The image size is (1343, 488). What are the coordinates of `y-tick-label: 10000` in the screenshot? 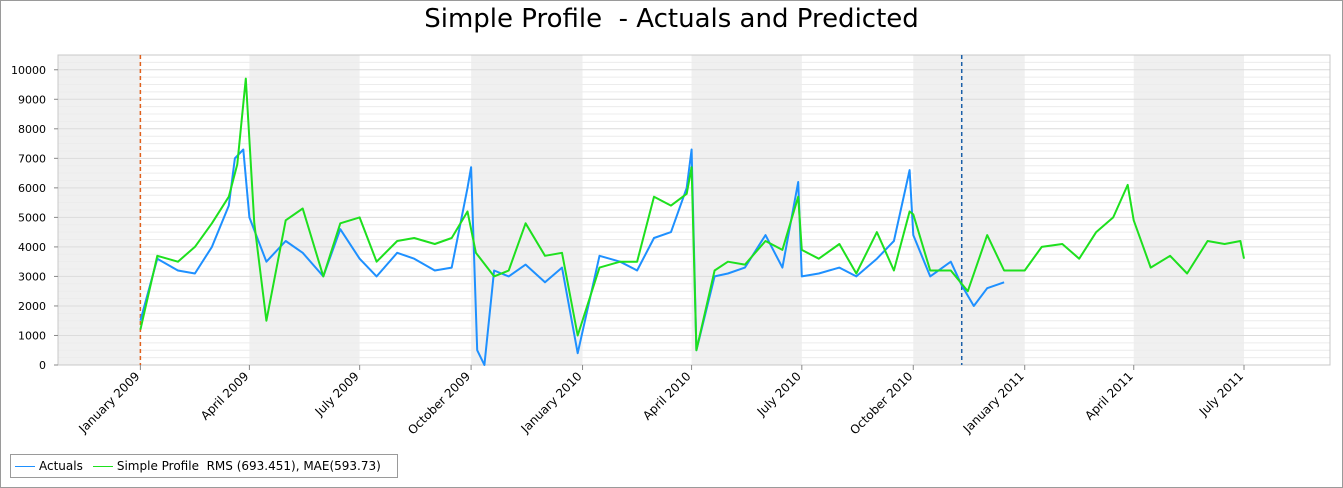 It's located at (28, 70).